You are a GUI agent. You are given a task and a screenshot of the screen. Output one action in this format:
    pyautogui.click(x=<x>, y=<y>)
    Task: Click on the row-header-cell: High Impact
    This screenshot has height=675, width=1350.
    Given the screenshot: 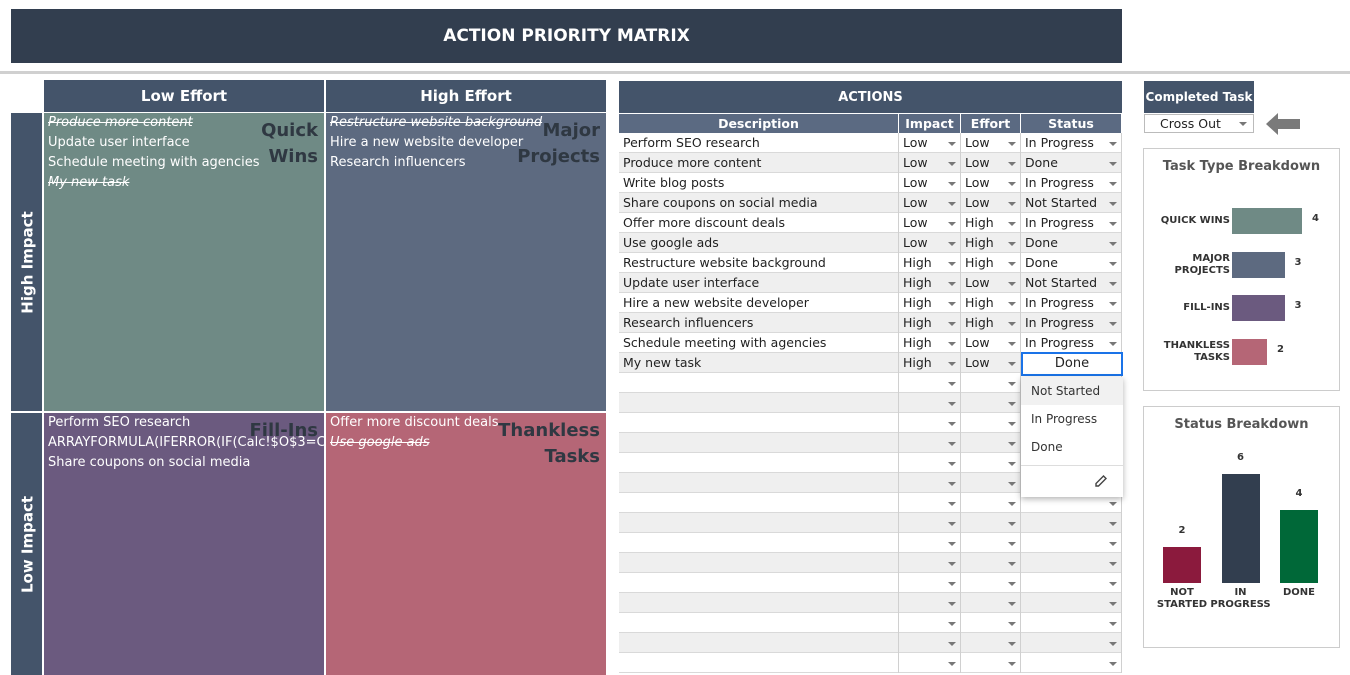 What is the action you would take?
    pyautogui.click(x=26, y=262)
    